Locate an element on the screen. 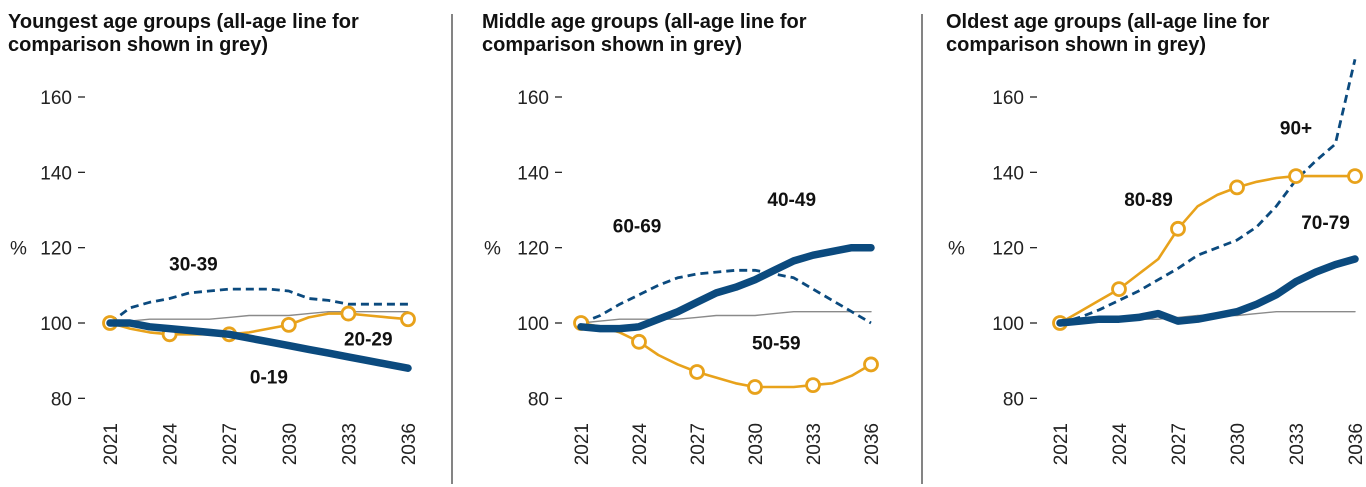  series-label: 70-79 is located at coordinates (1325, 223).